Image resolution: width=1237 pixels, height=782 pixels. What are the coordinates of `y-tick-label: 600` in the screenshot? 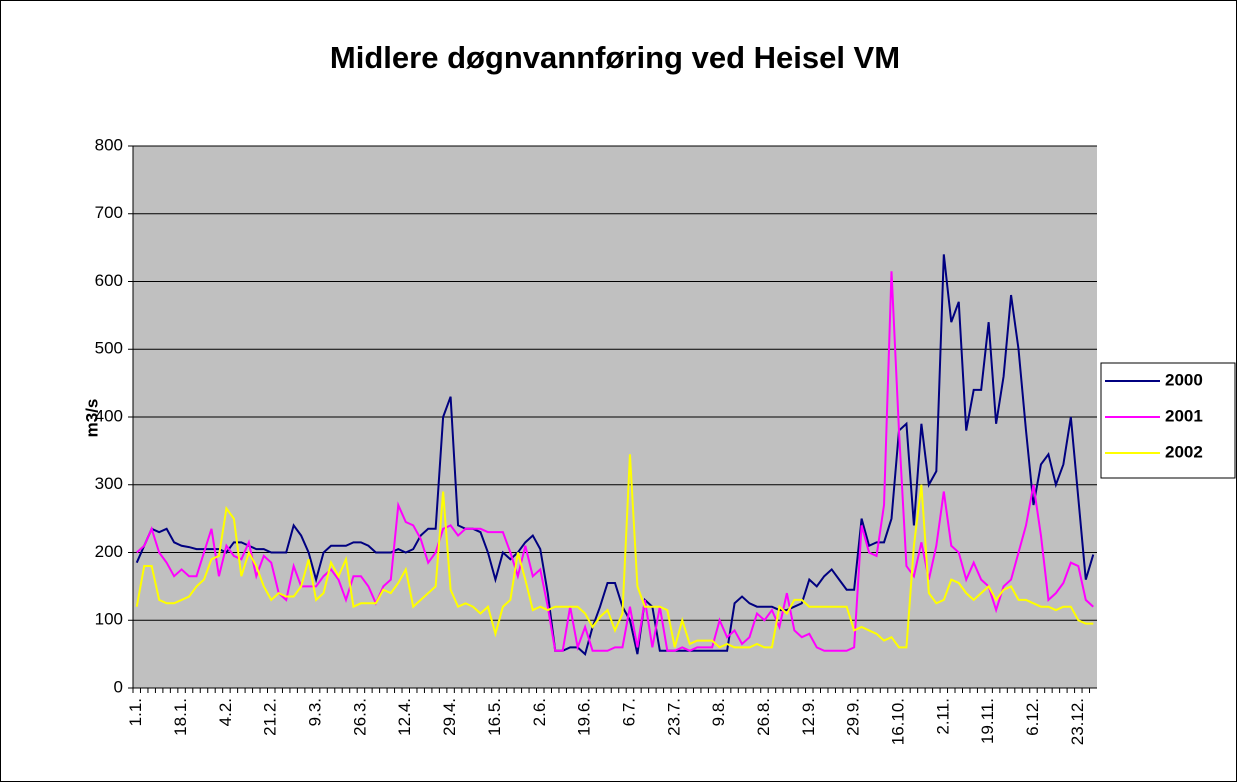 It's located at (109, 280).